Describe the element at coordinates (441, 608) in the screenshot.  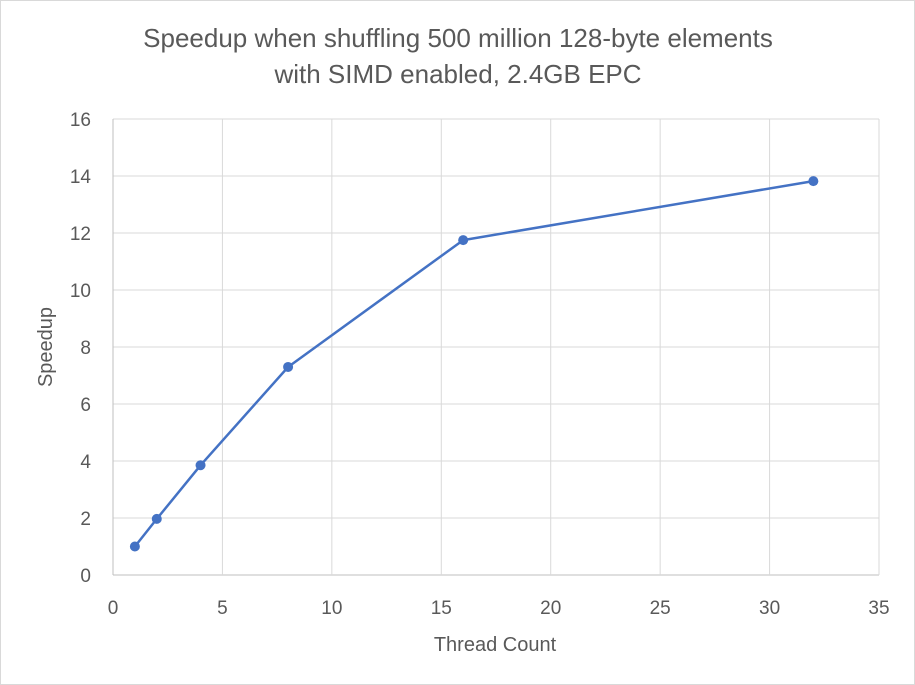
I see `x-tick-label: 15` at that location.